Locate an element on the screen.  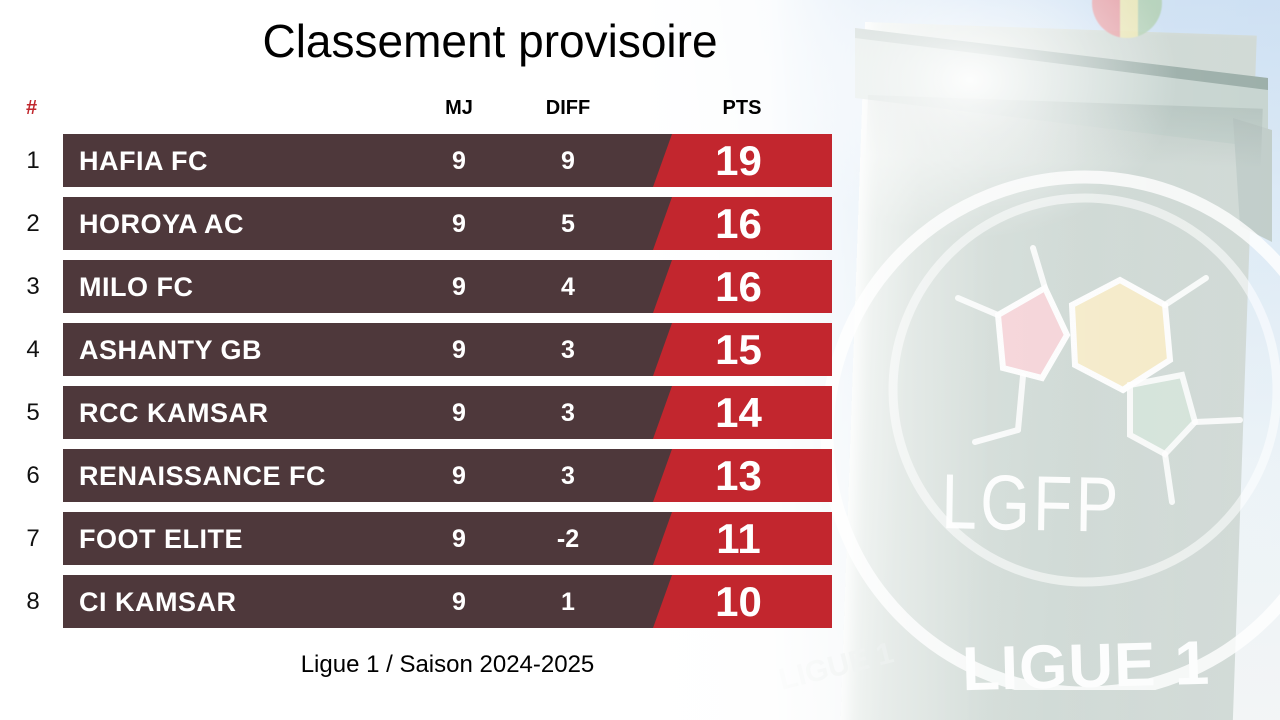
table-row: 6 RENAISSANCE FC 9 3 13 is located at coordinates (429, 475).